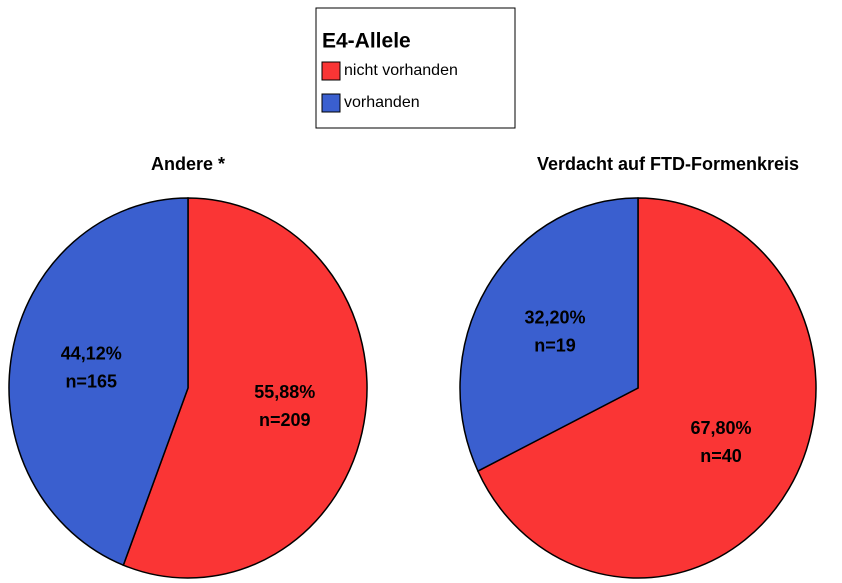 The image size is (842, 583). Describe the element at coordinates (555, 345) in the screenshot. I see `count-label: n=19` at that location.